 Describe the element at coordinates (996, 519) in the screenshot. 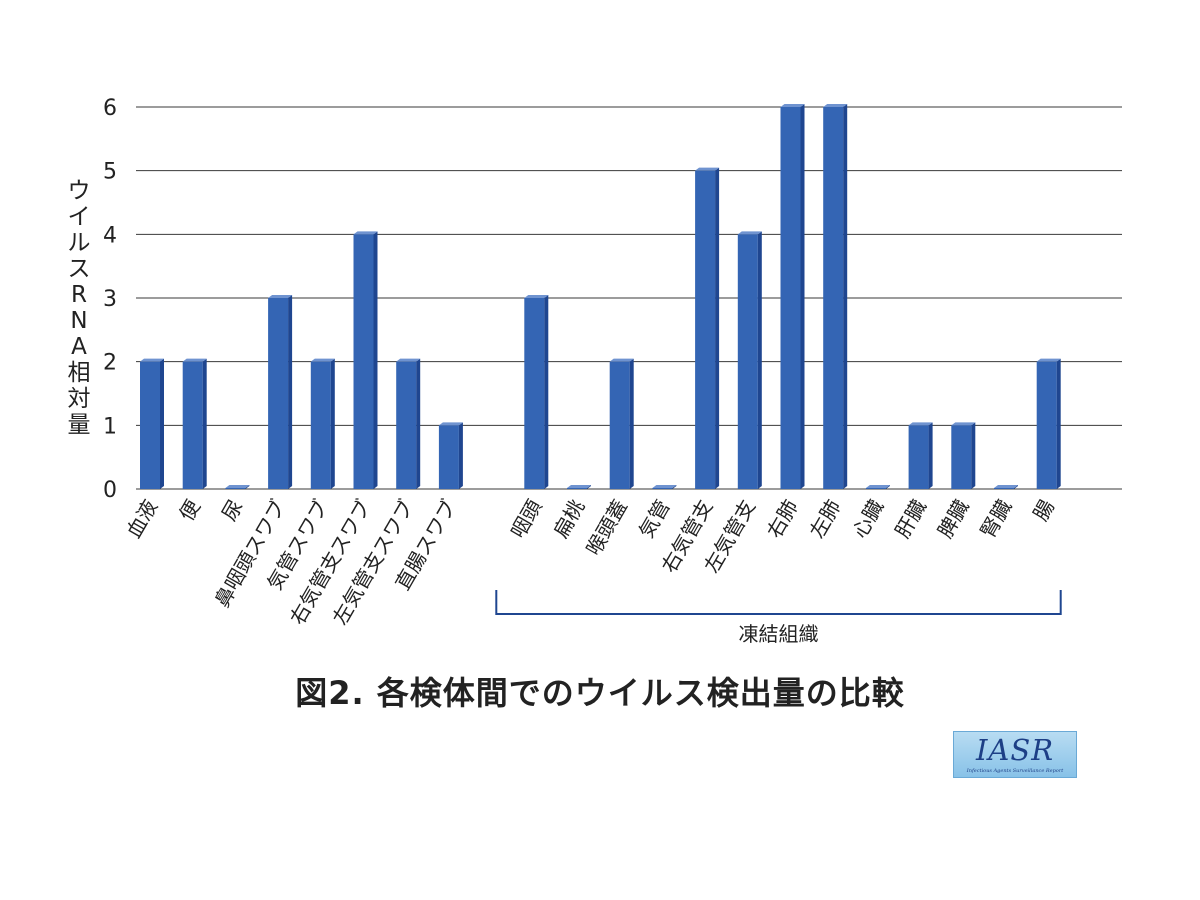

I see `x-tick-label: 腎臓` at that location.